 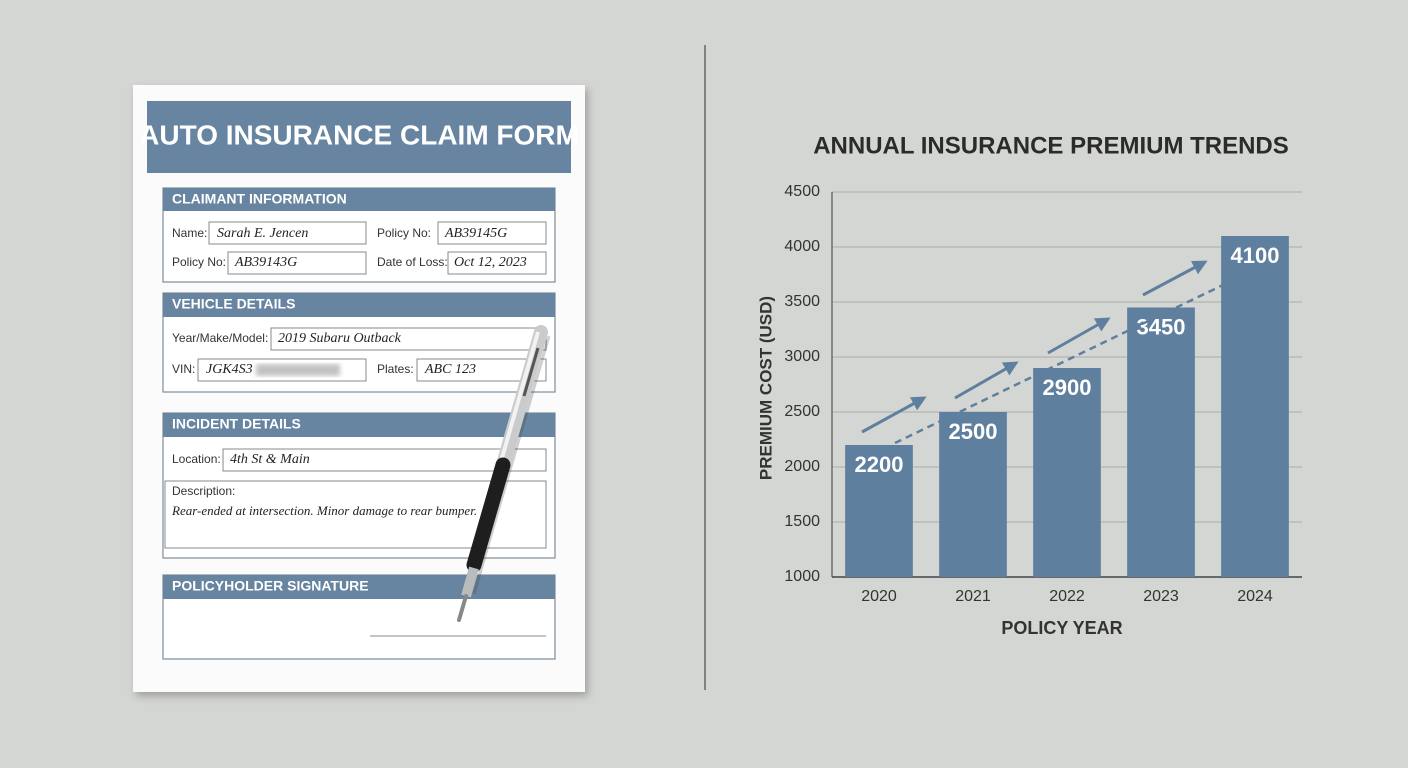 What do you see at coordinates (879, 596) in the screenshot?
I see `x-tick-label: 2020` at bounding box center [879, 596].